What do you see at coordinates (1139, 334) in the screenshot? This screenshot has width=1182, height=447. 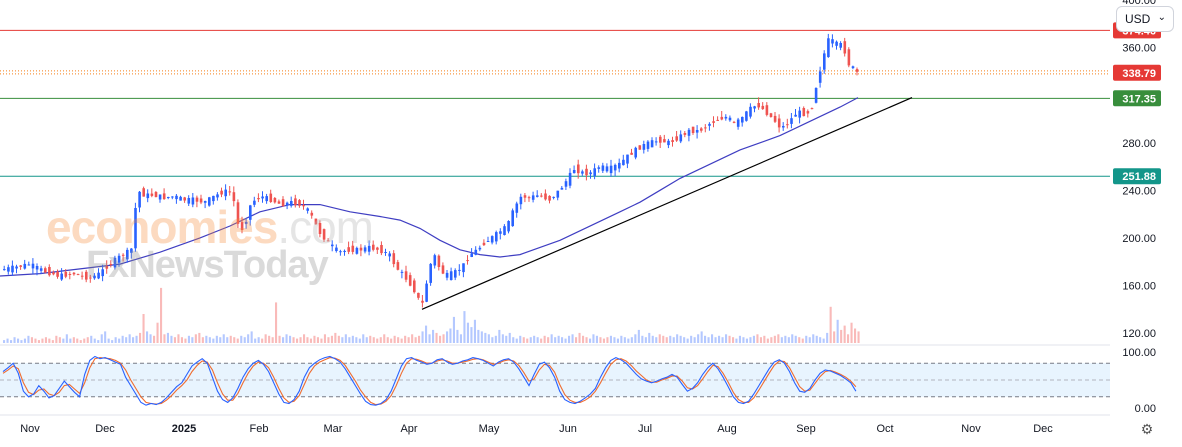 I see `price-tick-label: 120.00` at bounding box center [1139, 334].